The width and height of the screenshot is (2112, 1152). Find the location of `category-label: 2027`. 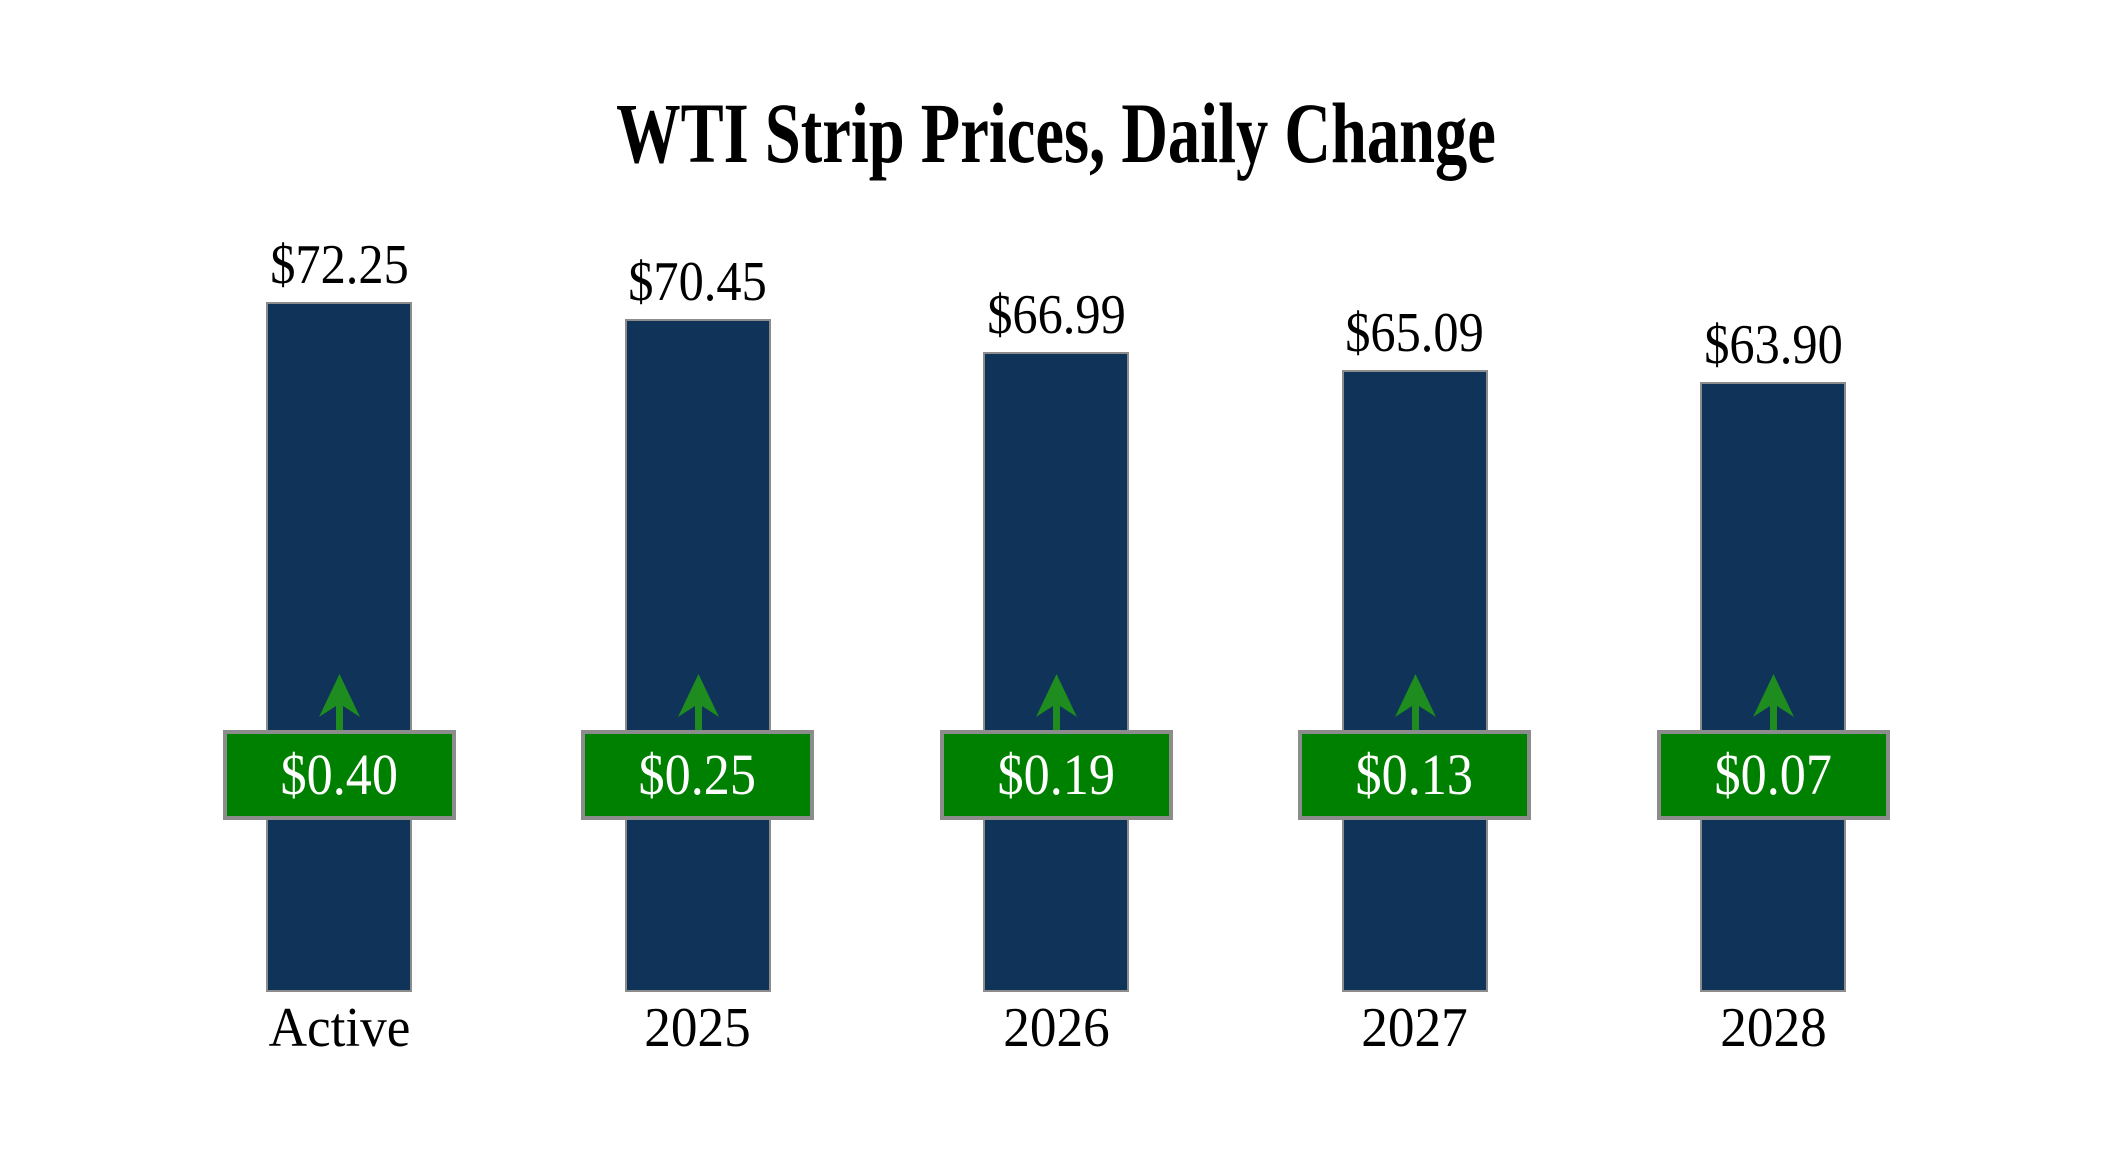

category-label: 2027 is located at coordinates (1414, 1028).